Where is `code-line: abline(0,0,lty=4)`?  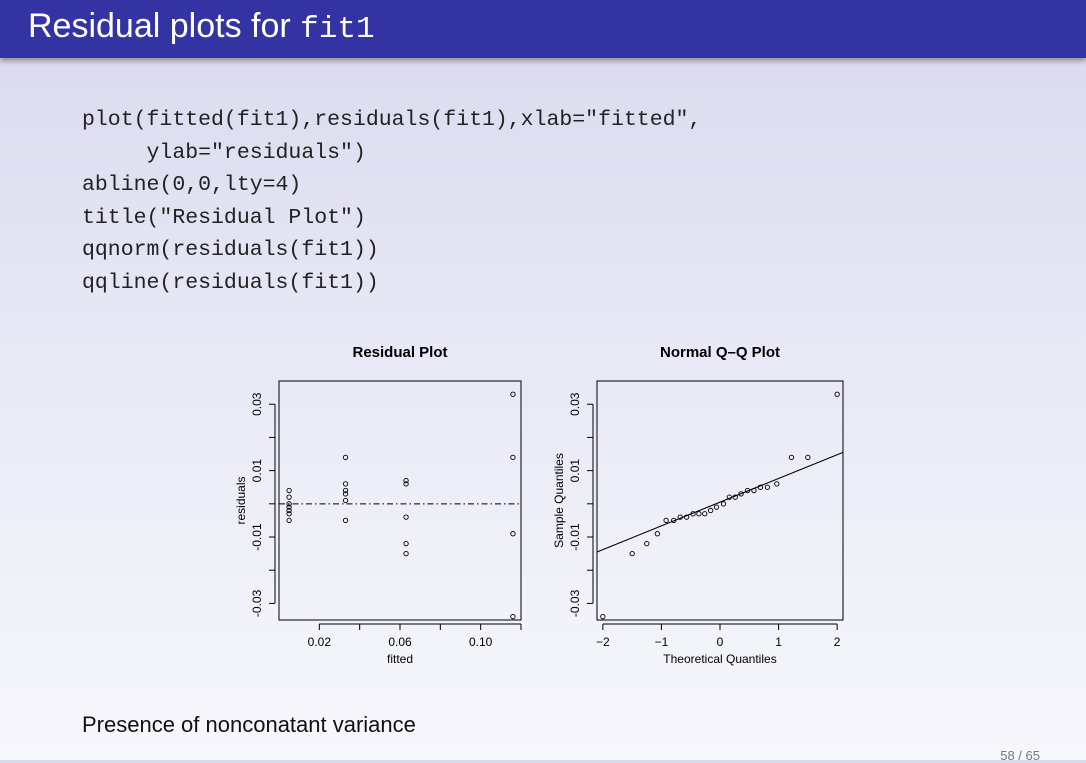
code-line: abline(0,0,lty=4) is located at coordinates (192, 185).